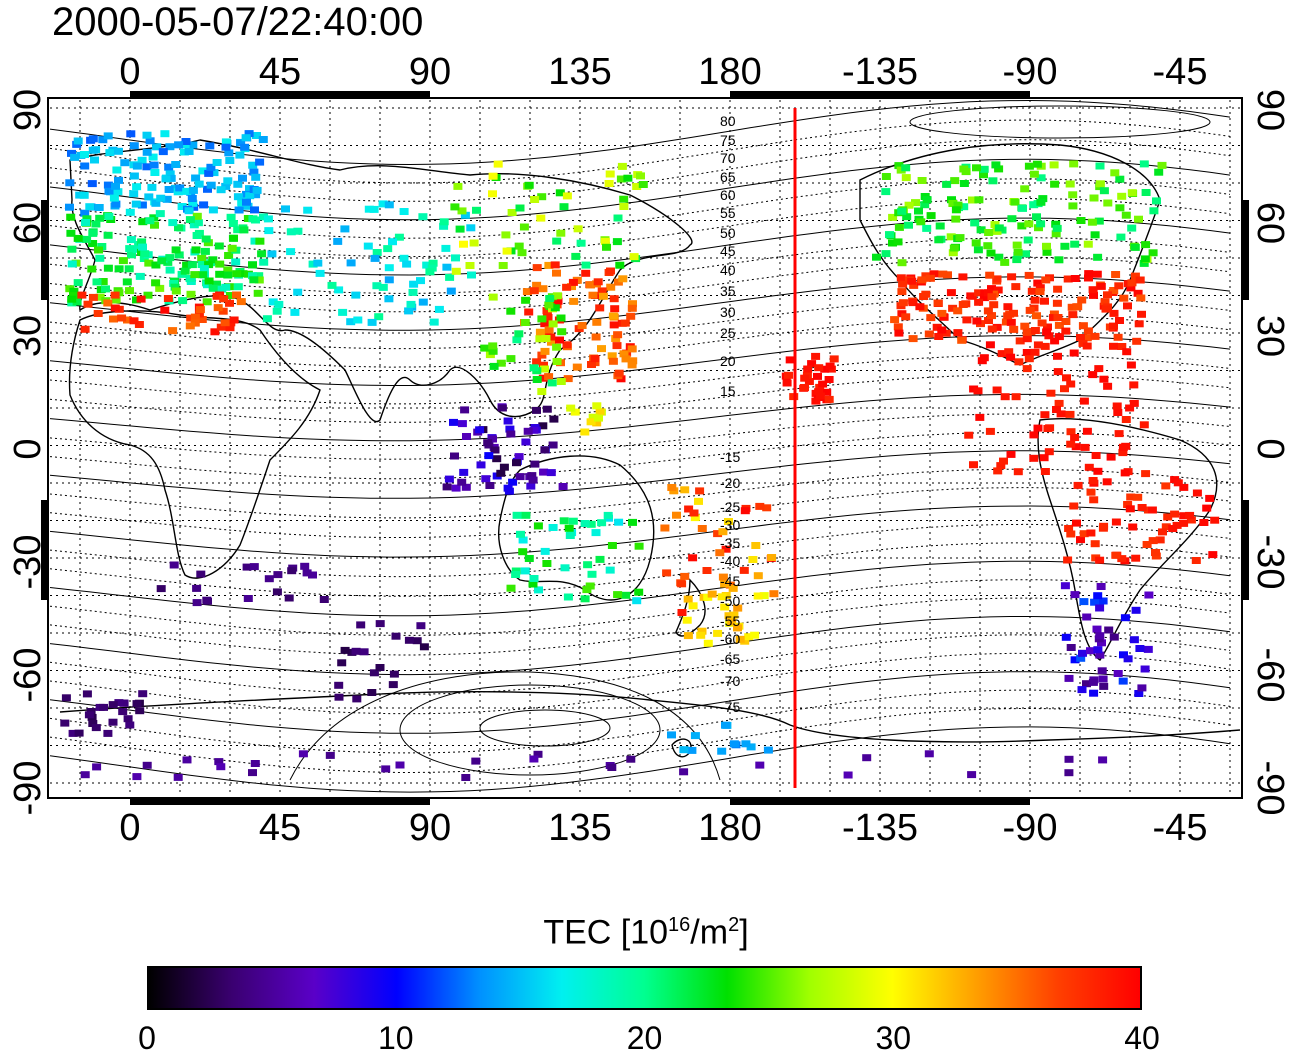  What do you see at coordinates (728, 361) in the screenshot?
I see `magnetic-latitude-label: 20` at bounding box center [728, 361].